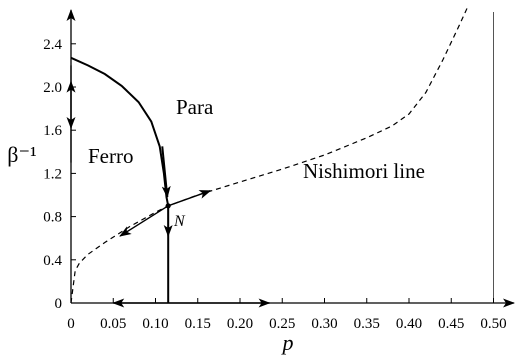  Describe the element at coordinates (52, 131) in the screenshot. I see `y-tick-label: 1.6` at that location.